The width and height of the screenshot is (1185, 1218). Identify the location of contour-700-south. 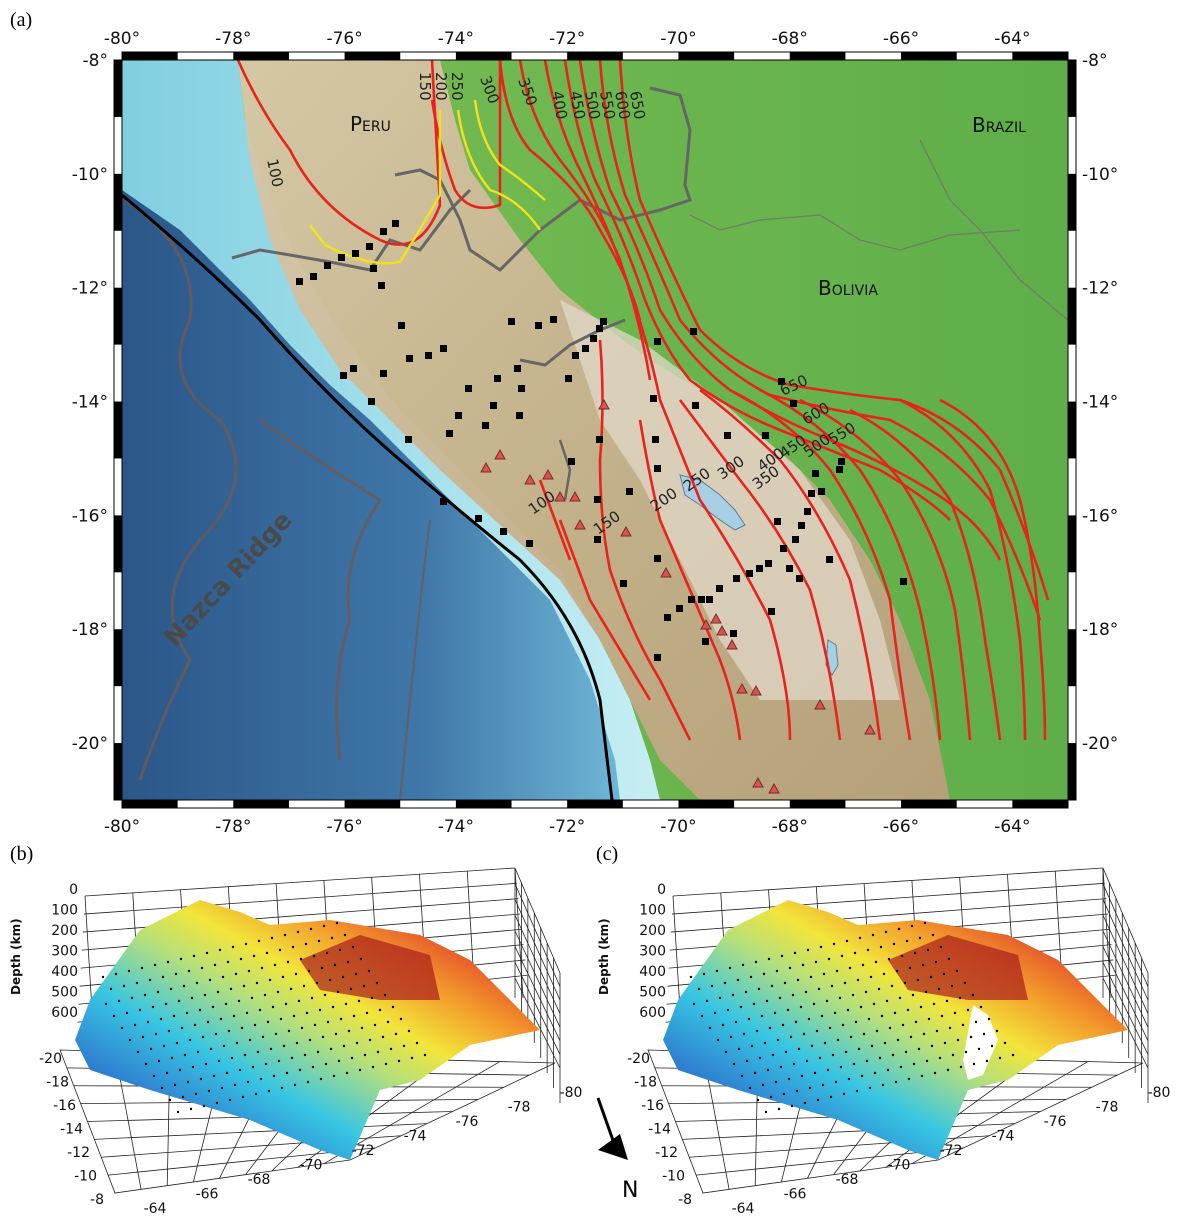
(993, 569).